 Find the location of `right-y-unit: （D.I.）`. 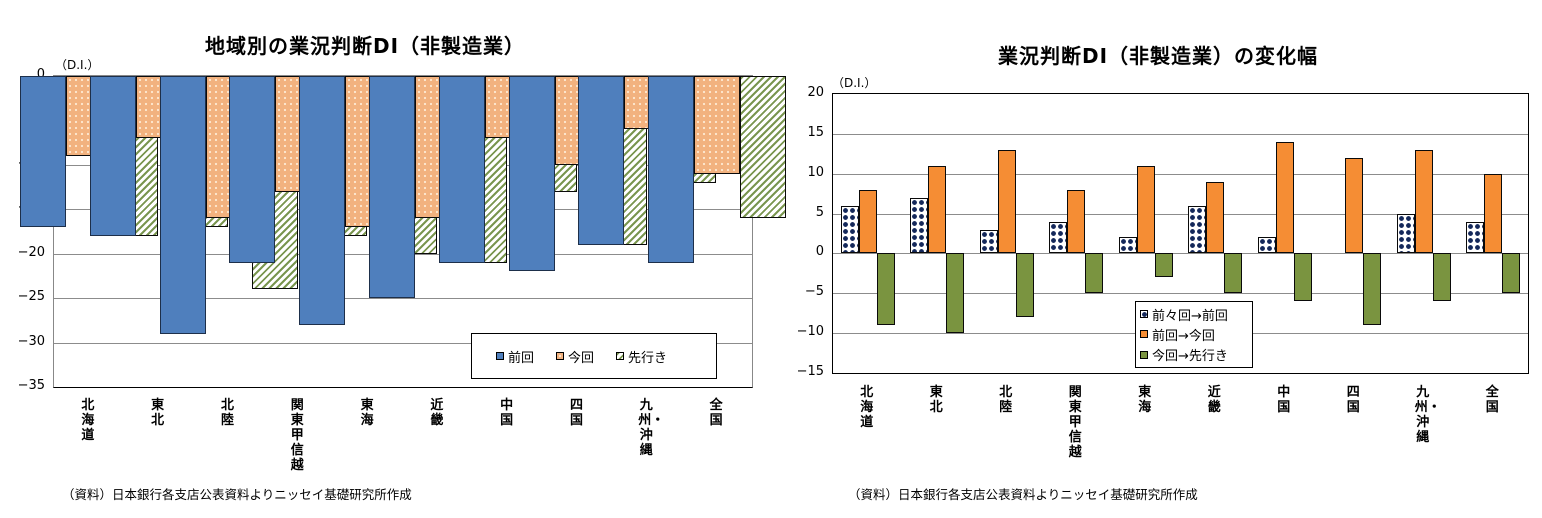

right-y-unit: （D.I.） is located at coordinates (854, 83).